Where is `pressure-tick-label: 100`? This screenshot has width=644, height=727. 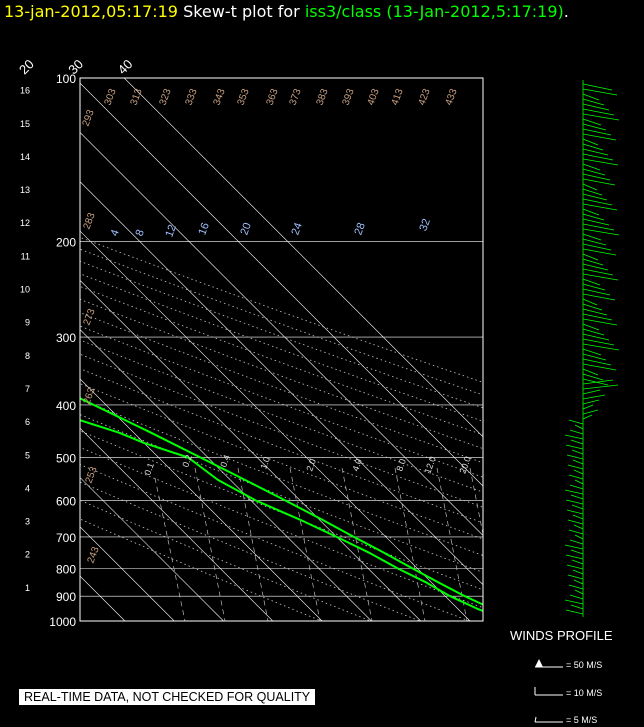 pressure-tick-label: 100 is located at coordinates (66, 79).